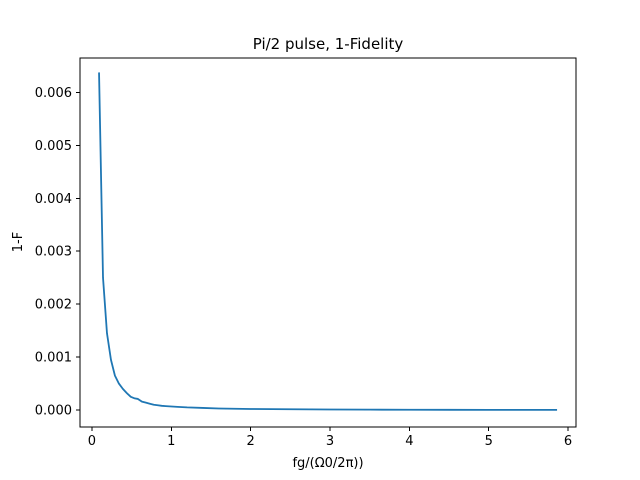 The width and height of the screenshot is (640, 480). Describe the element at coordinates (489, 441) in the screenshot. I see `x-tick-label: 5` at that location.